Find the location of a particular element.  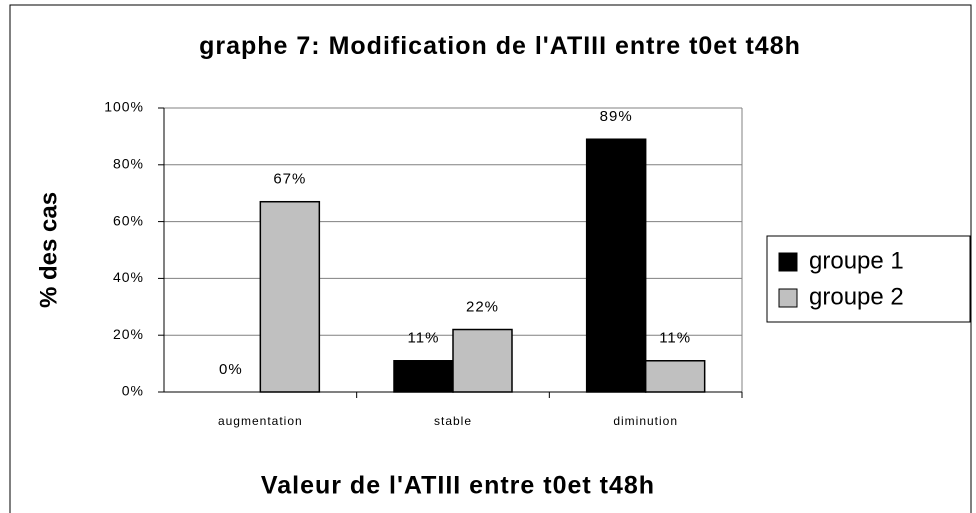

x-tick-label: augmentation is located at coordinates (260, 421).